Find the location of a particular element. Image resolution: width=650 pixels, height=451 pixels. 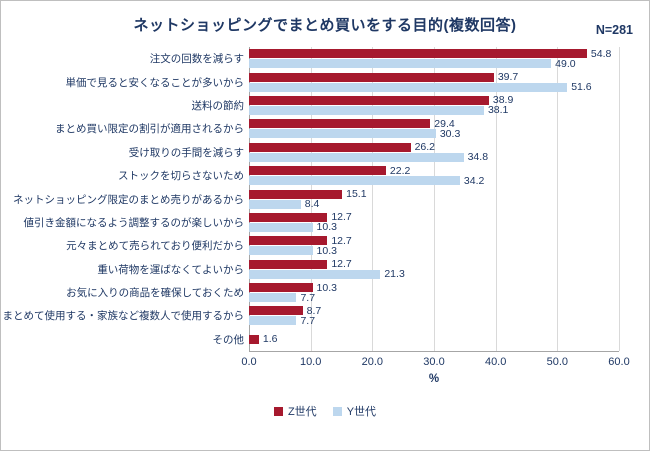

value-label: 30.3 is located at coordinates (450, 133).